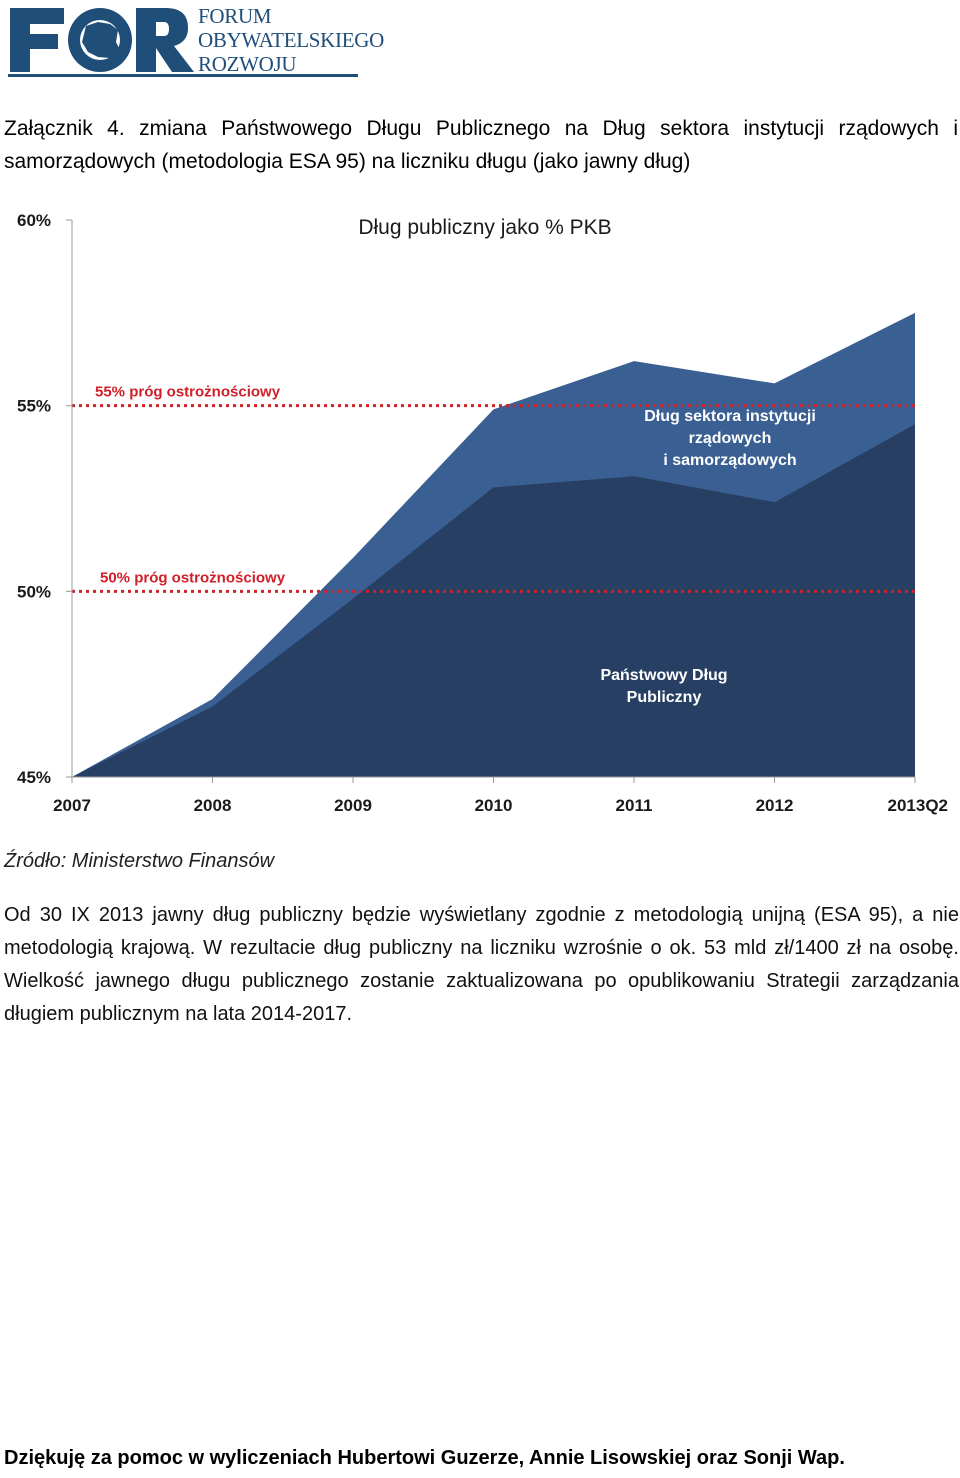 This screenshot has height=1478, width=960. What do you see at coordinates (775, 805) in the screenshot?
I see `x-tick-label: 2012` at bounding box center [775, 805].